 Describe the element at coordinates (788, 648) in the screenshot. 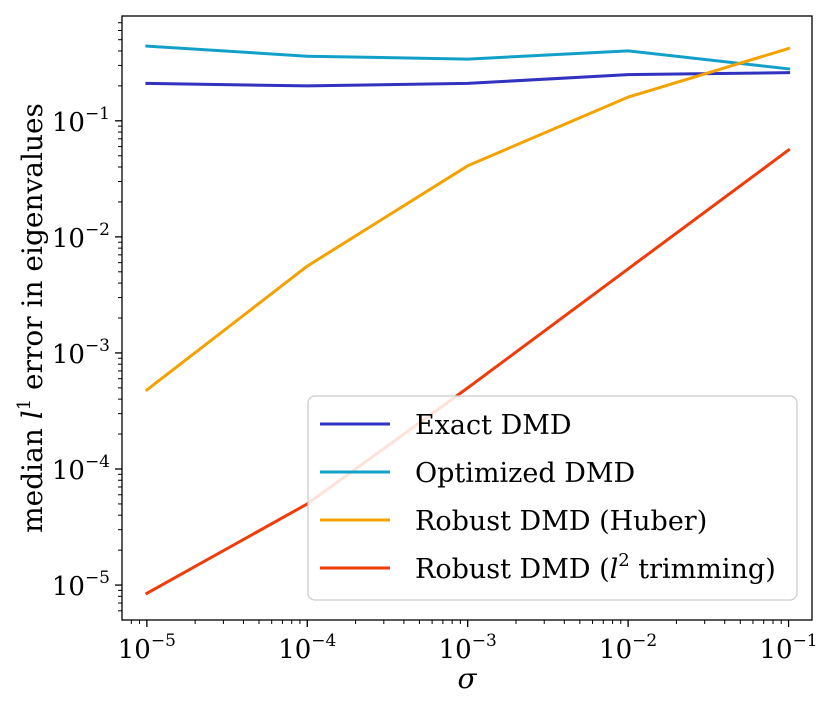

I see `x-tick-label: 10⁻¹` at that location.